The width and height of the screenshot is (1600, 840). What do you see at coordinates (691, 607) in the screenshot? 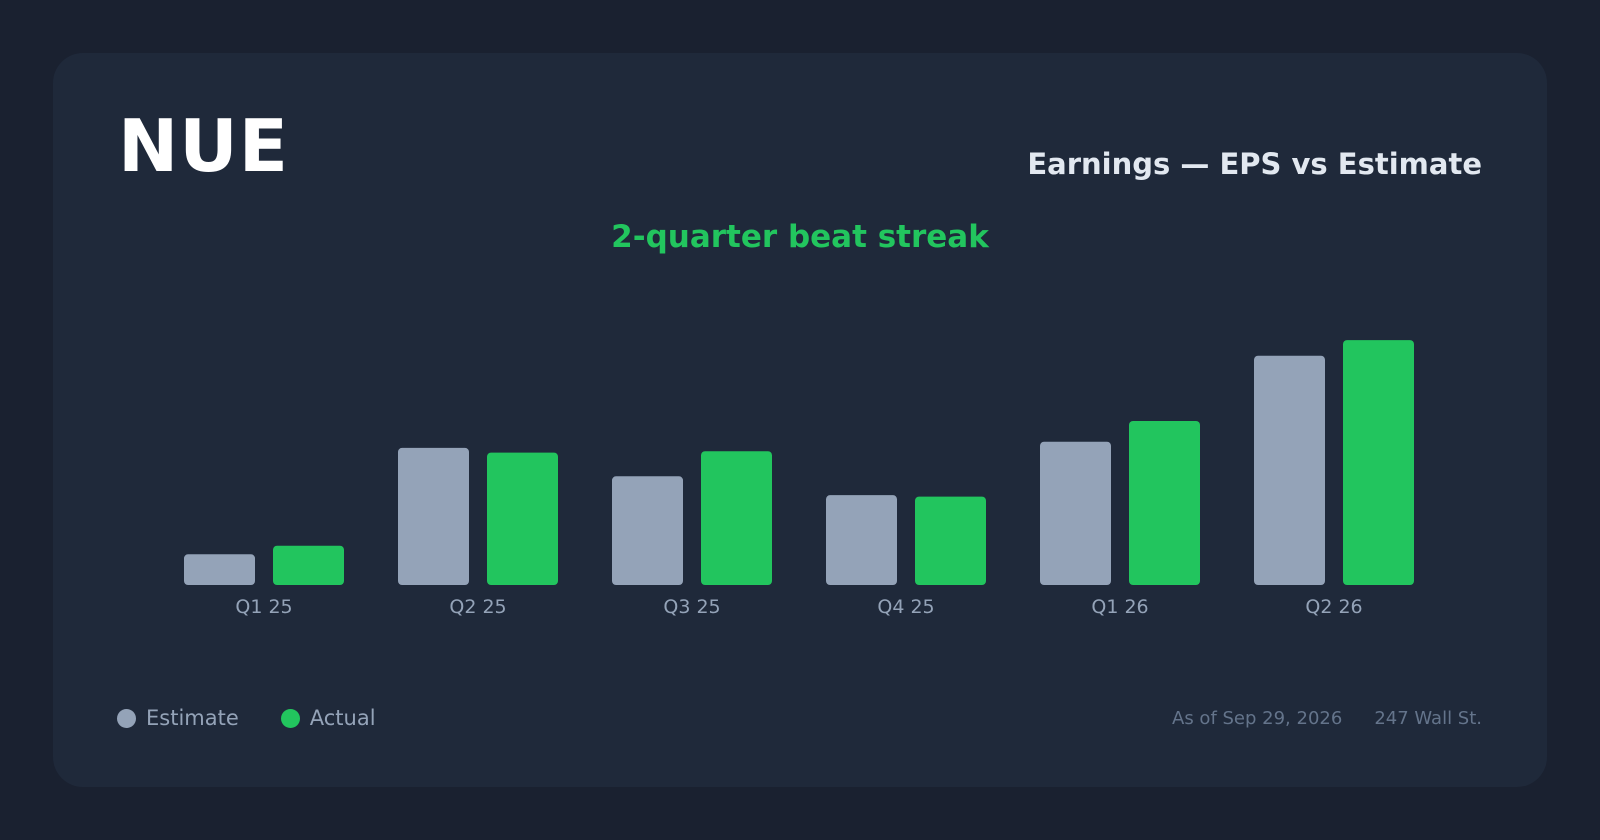
I see `x-tick-label: Q3 25` at bounding box center [691, 607].